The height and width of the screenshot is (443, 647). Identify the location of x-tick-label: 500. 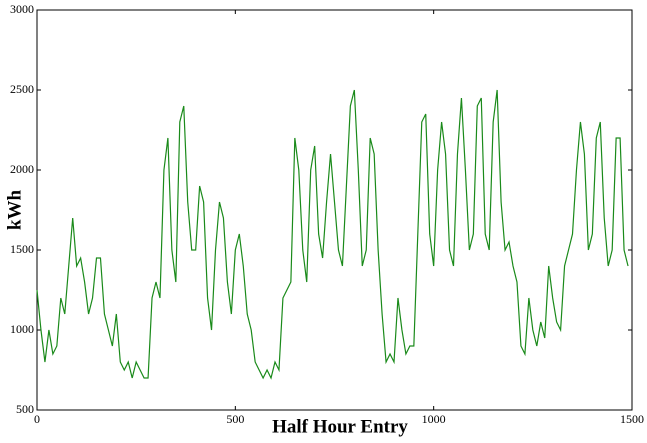
(235, 419).